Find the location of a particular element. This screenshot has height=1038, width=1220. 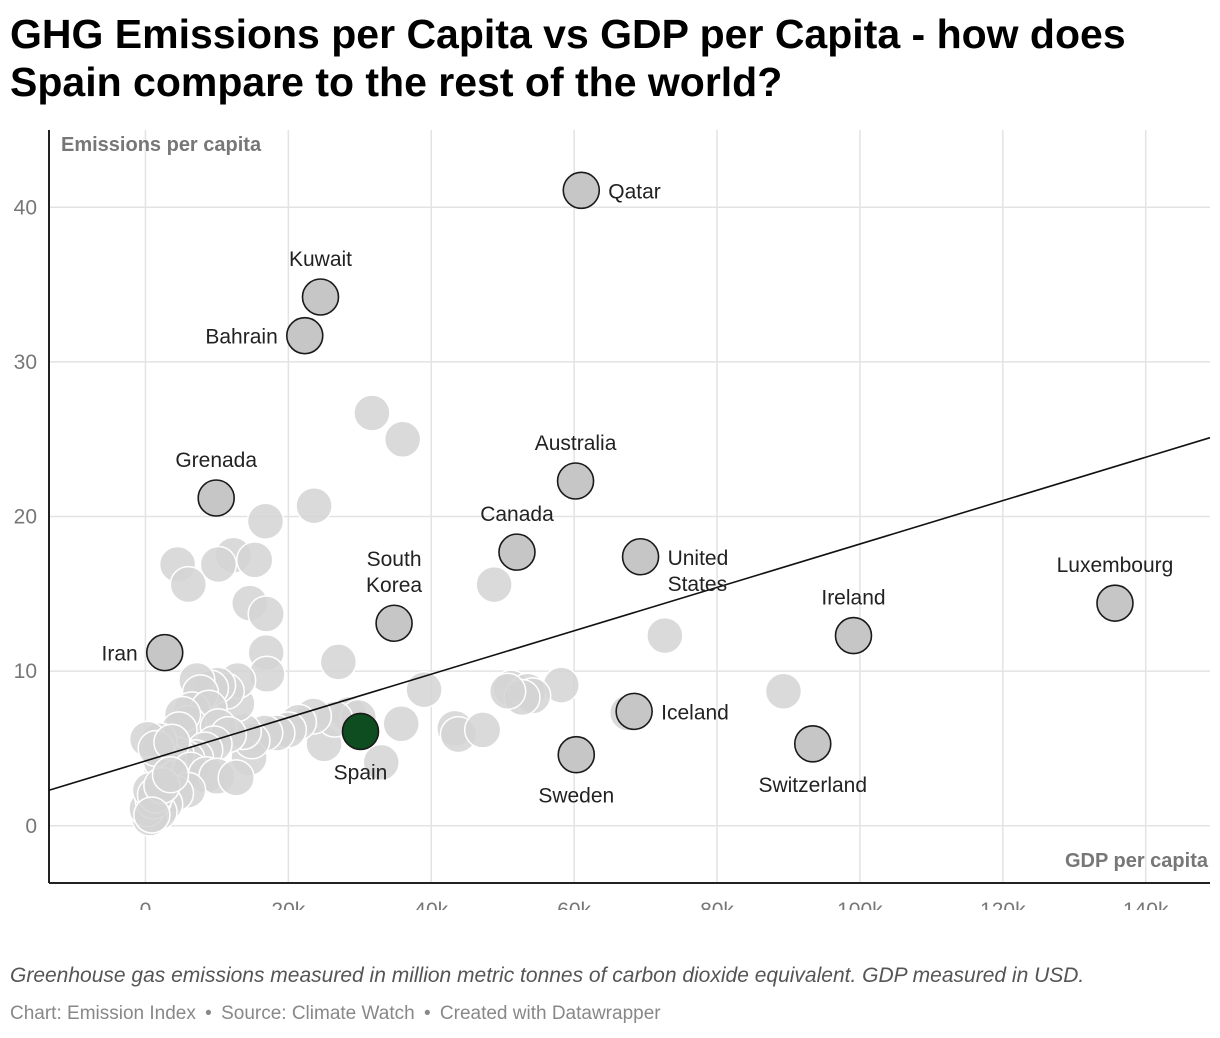

x-tick-label: 0 is located at coordinates (146, 904).